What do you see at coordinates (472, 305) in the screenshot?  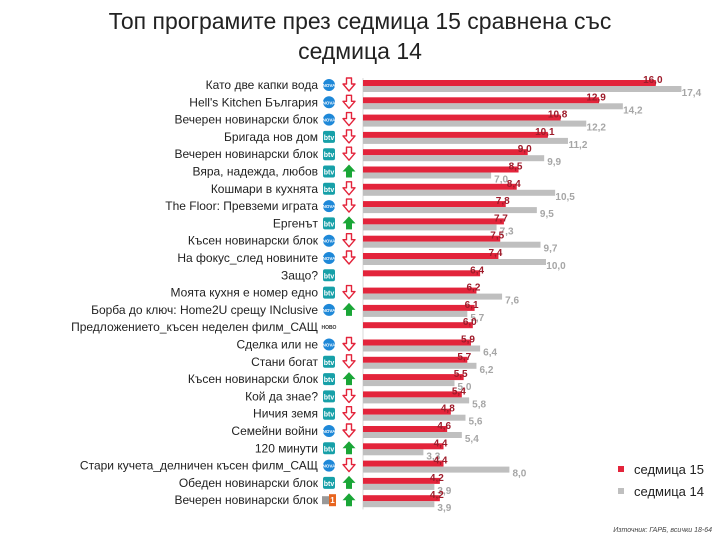 I see `bar-label-week15: 6,1` at bounding box center [472, 305].